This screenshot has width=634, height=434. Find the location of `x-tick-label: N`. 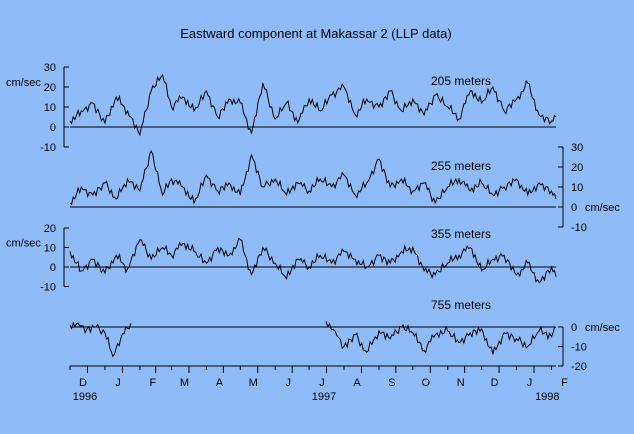

x-tick-label: N is located at coordinates (461, 383).